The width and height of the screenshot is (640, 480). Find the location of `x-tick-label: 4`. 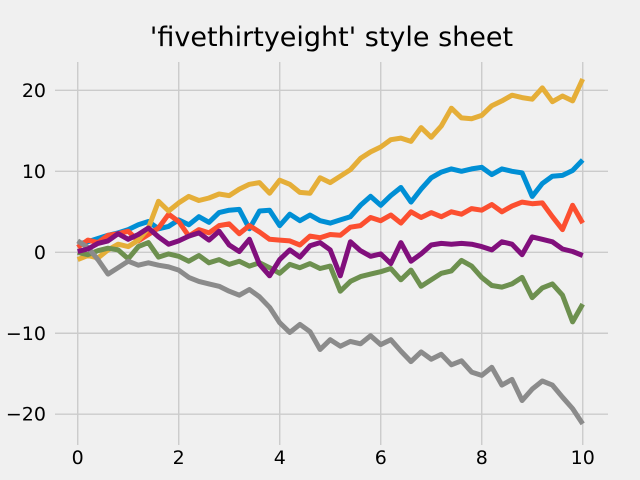

x-tick-label: 4 is located at coordinates (280, 458).